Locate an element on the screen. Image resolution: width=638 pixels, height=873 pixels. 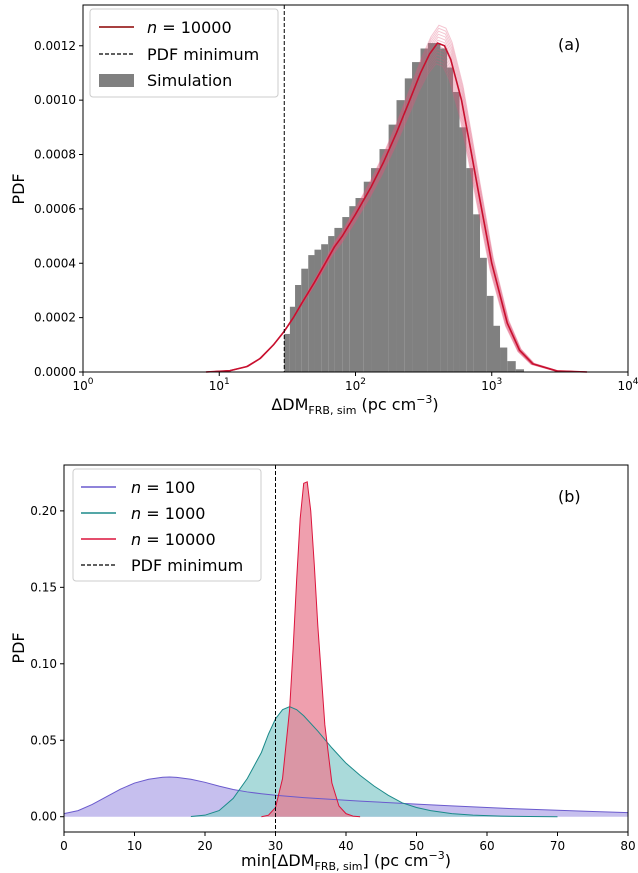
x-tick-exponent: 1 is located at coordinates (227, 382).